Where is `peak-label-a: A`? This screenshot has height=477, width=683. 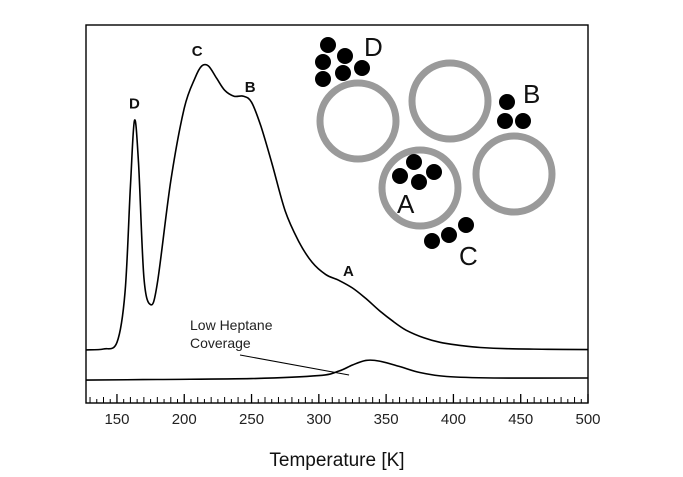
peak-label-a: A is located at coordinates (348, 271).